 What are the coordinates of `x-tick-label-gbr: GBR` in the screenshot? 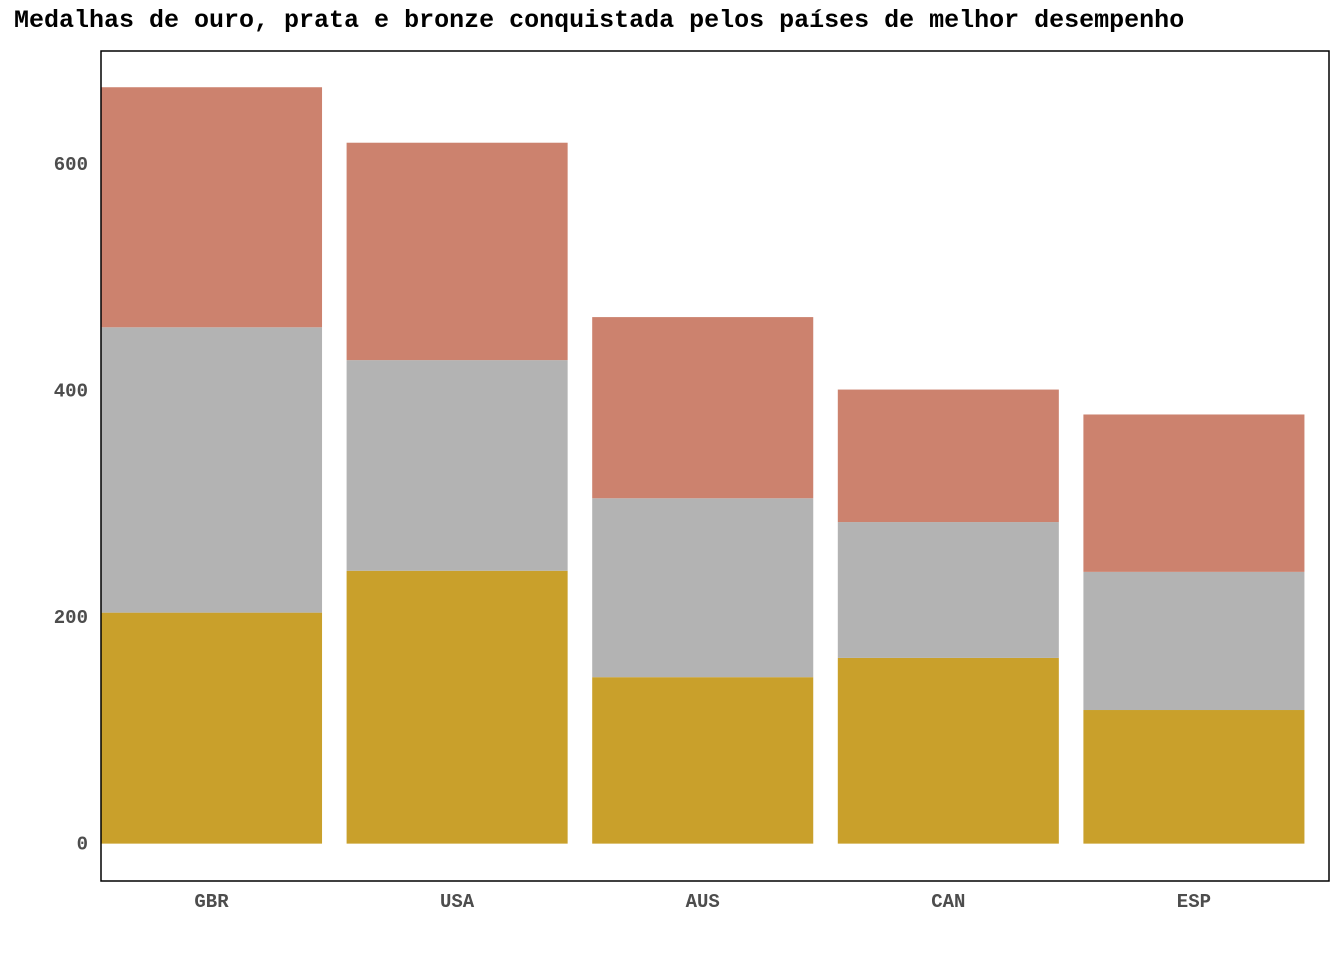 It's located at (211, 902).